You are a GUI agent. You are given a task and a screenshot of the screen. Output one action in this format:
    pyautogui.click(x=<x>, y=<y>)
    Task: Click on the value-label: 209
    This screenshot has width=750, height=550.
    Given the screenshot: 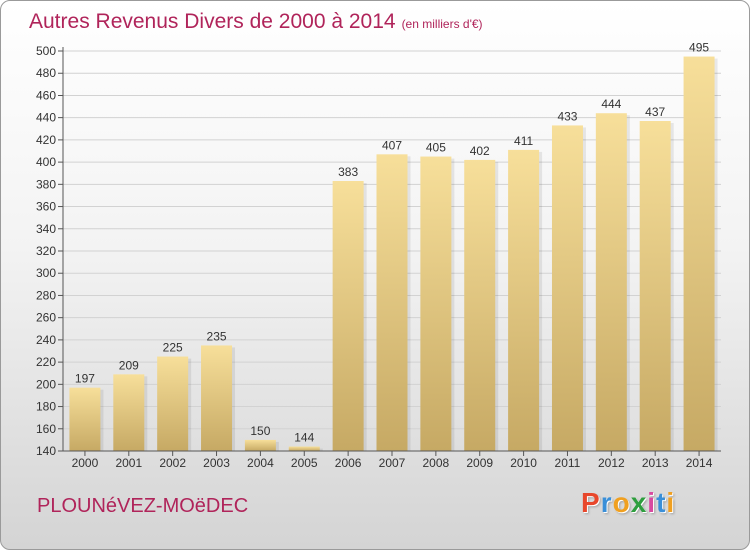 What is the action you would take?
    pyautogui.click(x=129, y=365)
    